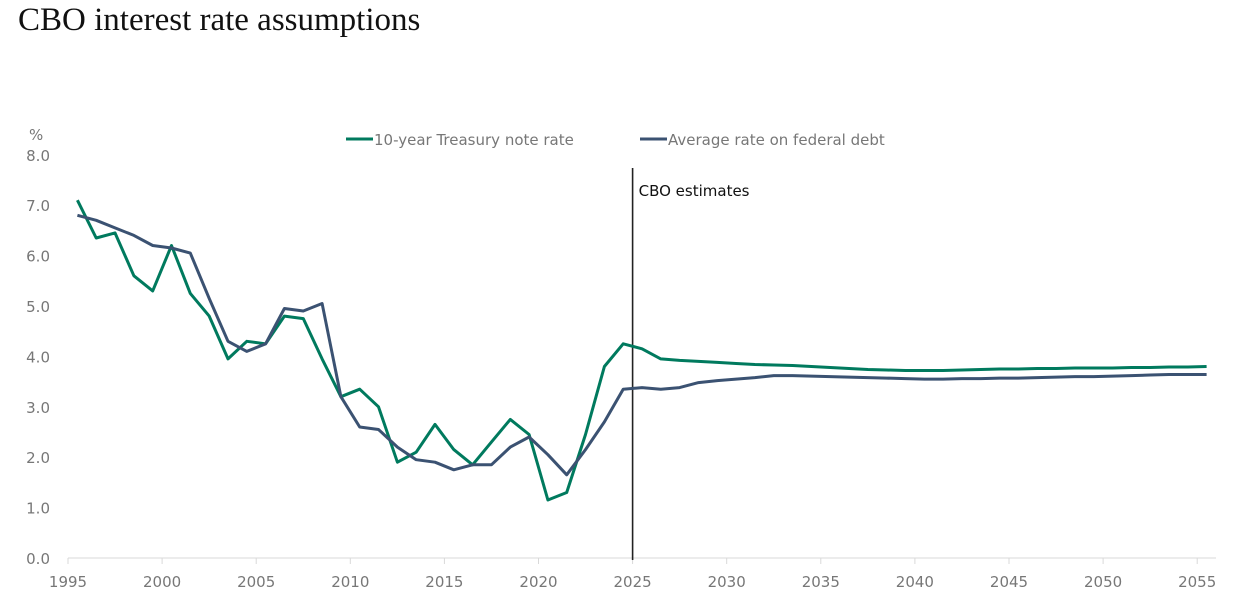 This screenshot has width=1236, height=614. I want to click on x-tick-label: 2025, so click(633, 582).